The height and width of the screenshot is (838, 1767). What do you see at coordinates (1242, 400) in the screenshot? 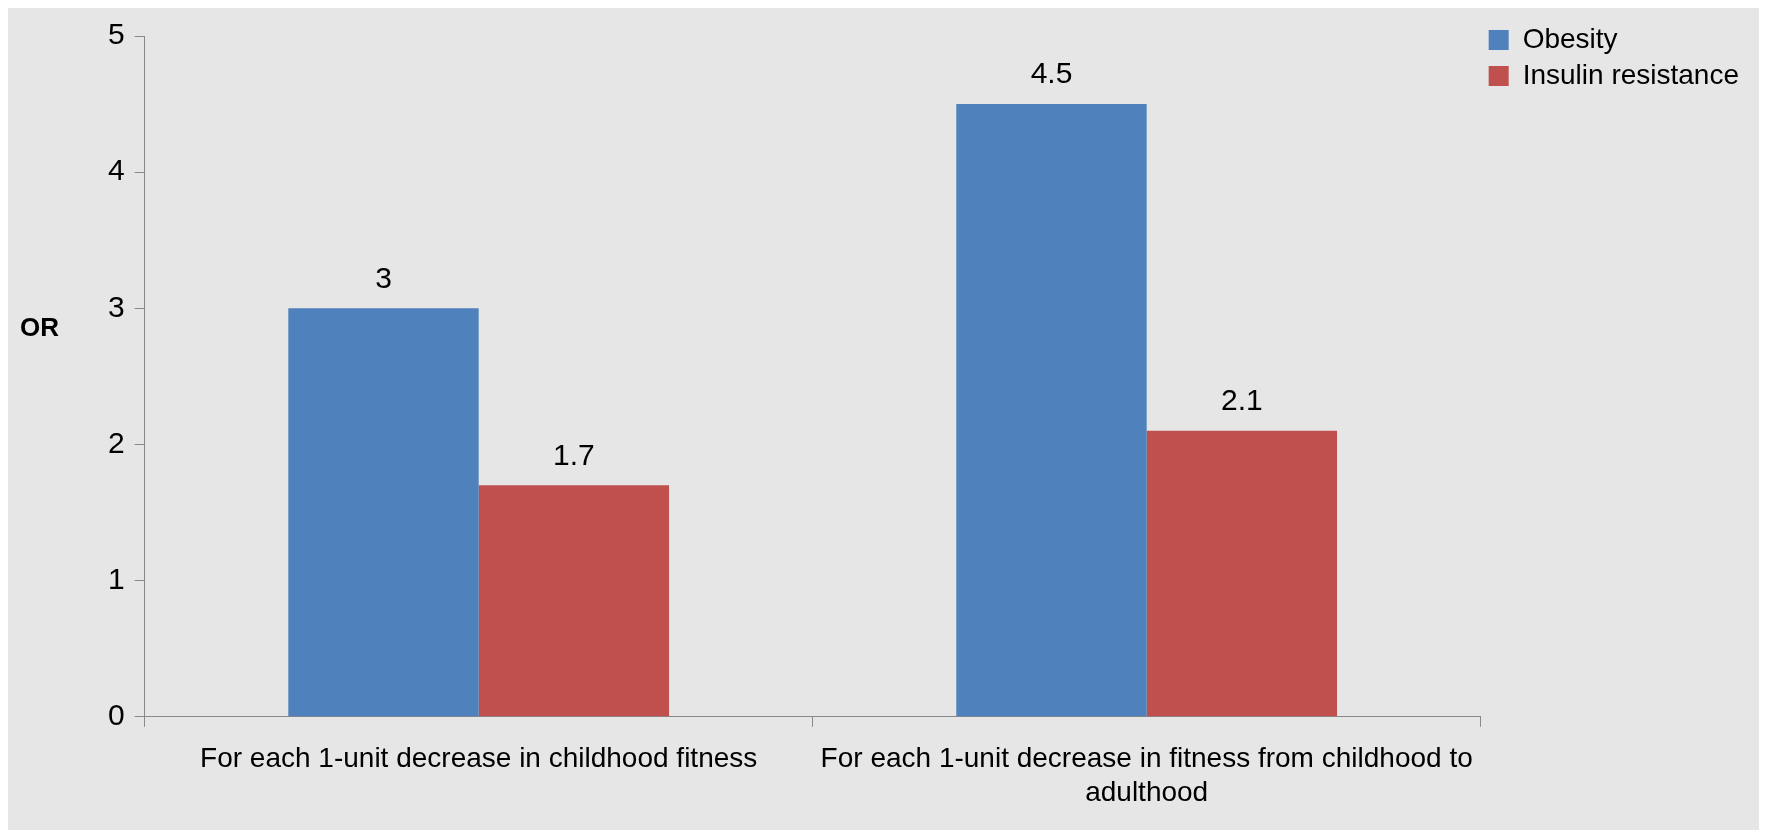
I see `data-label: 2.1` at bounding box center [1242, 400].